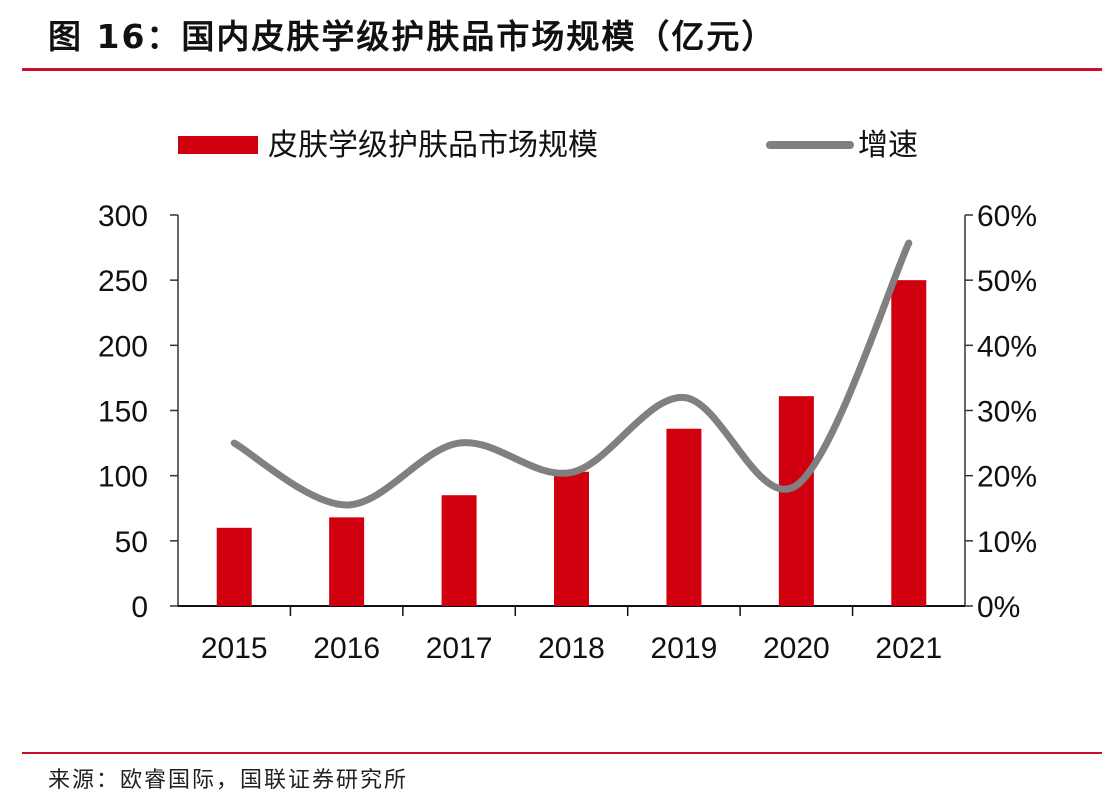 This screenshot has width=1108, height=800. Describe the element at coordinates (123, 477) in the screenshot. I see `left-tick-label: 100` at that location.